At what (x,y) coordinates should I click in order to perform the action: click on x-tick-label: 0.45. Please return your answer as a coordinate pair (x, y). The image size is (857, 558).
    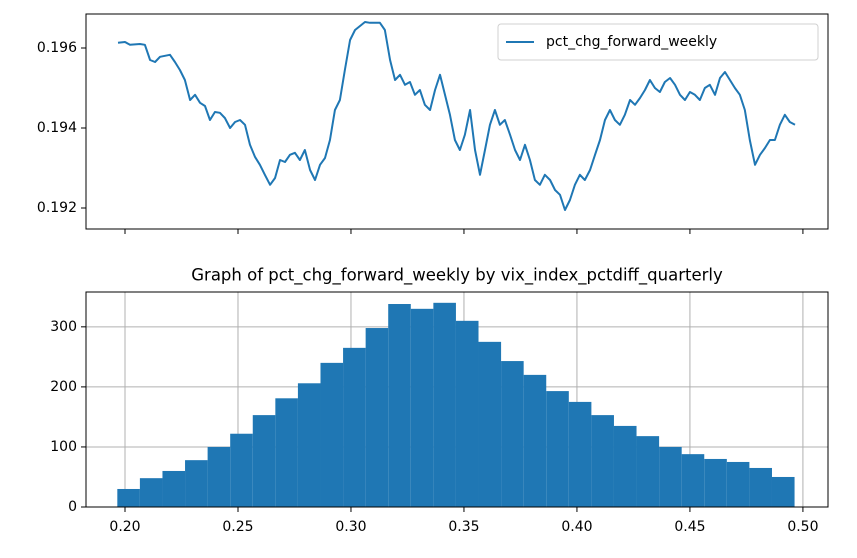
    Looking at the image, I should click on (689, 527).